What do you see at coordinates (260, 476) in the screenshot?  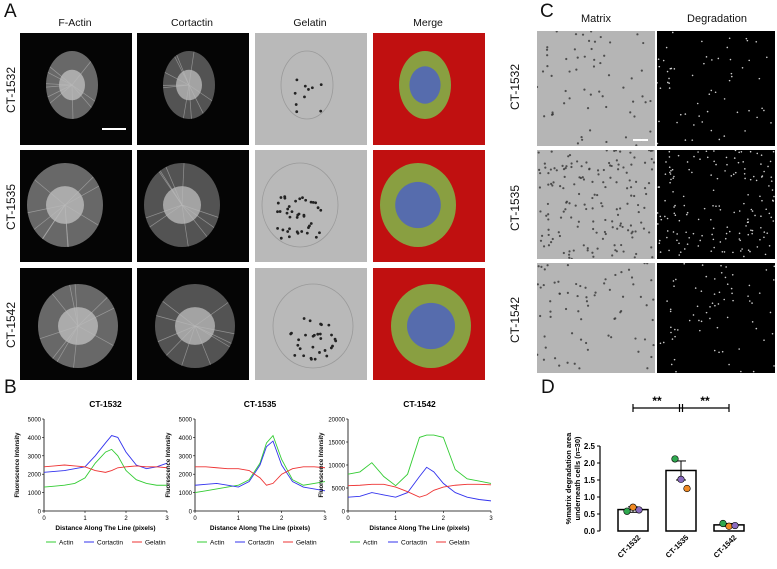 I see `series-line-gelatin` at bounding box center [260, 476].